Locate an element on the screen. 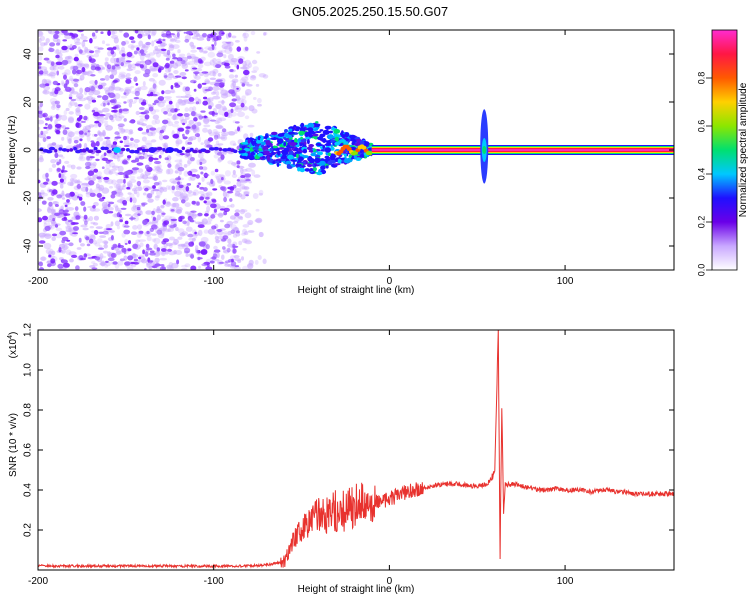 The image size is (750, 600). figure-title: GN05.2025.250.15.50.G07 is located at coordinates (370, 11).